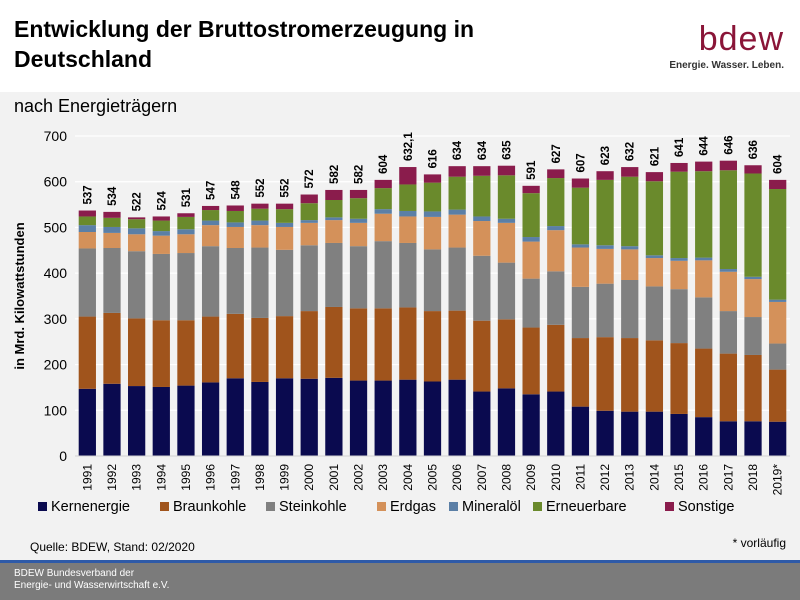 Image resolution: width=800 pixels, height=600 pixels. Describe the element at coordinates (680, 147) in the screenshot. I see `total-label: 641` at that location.